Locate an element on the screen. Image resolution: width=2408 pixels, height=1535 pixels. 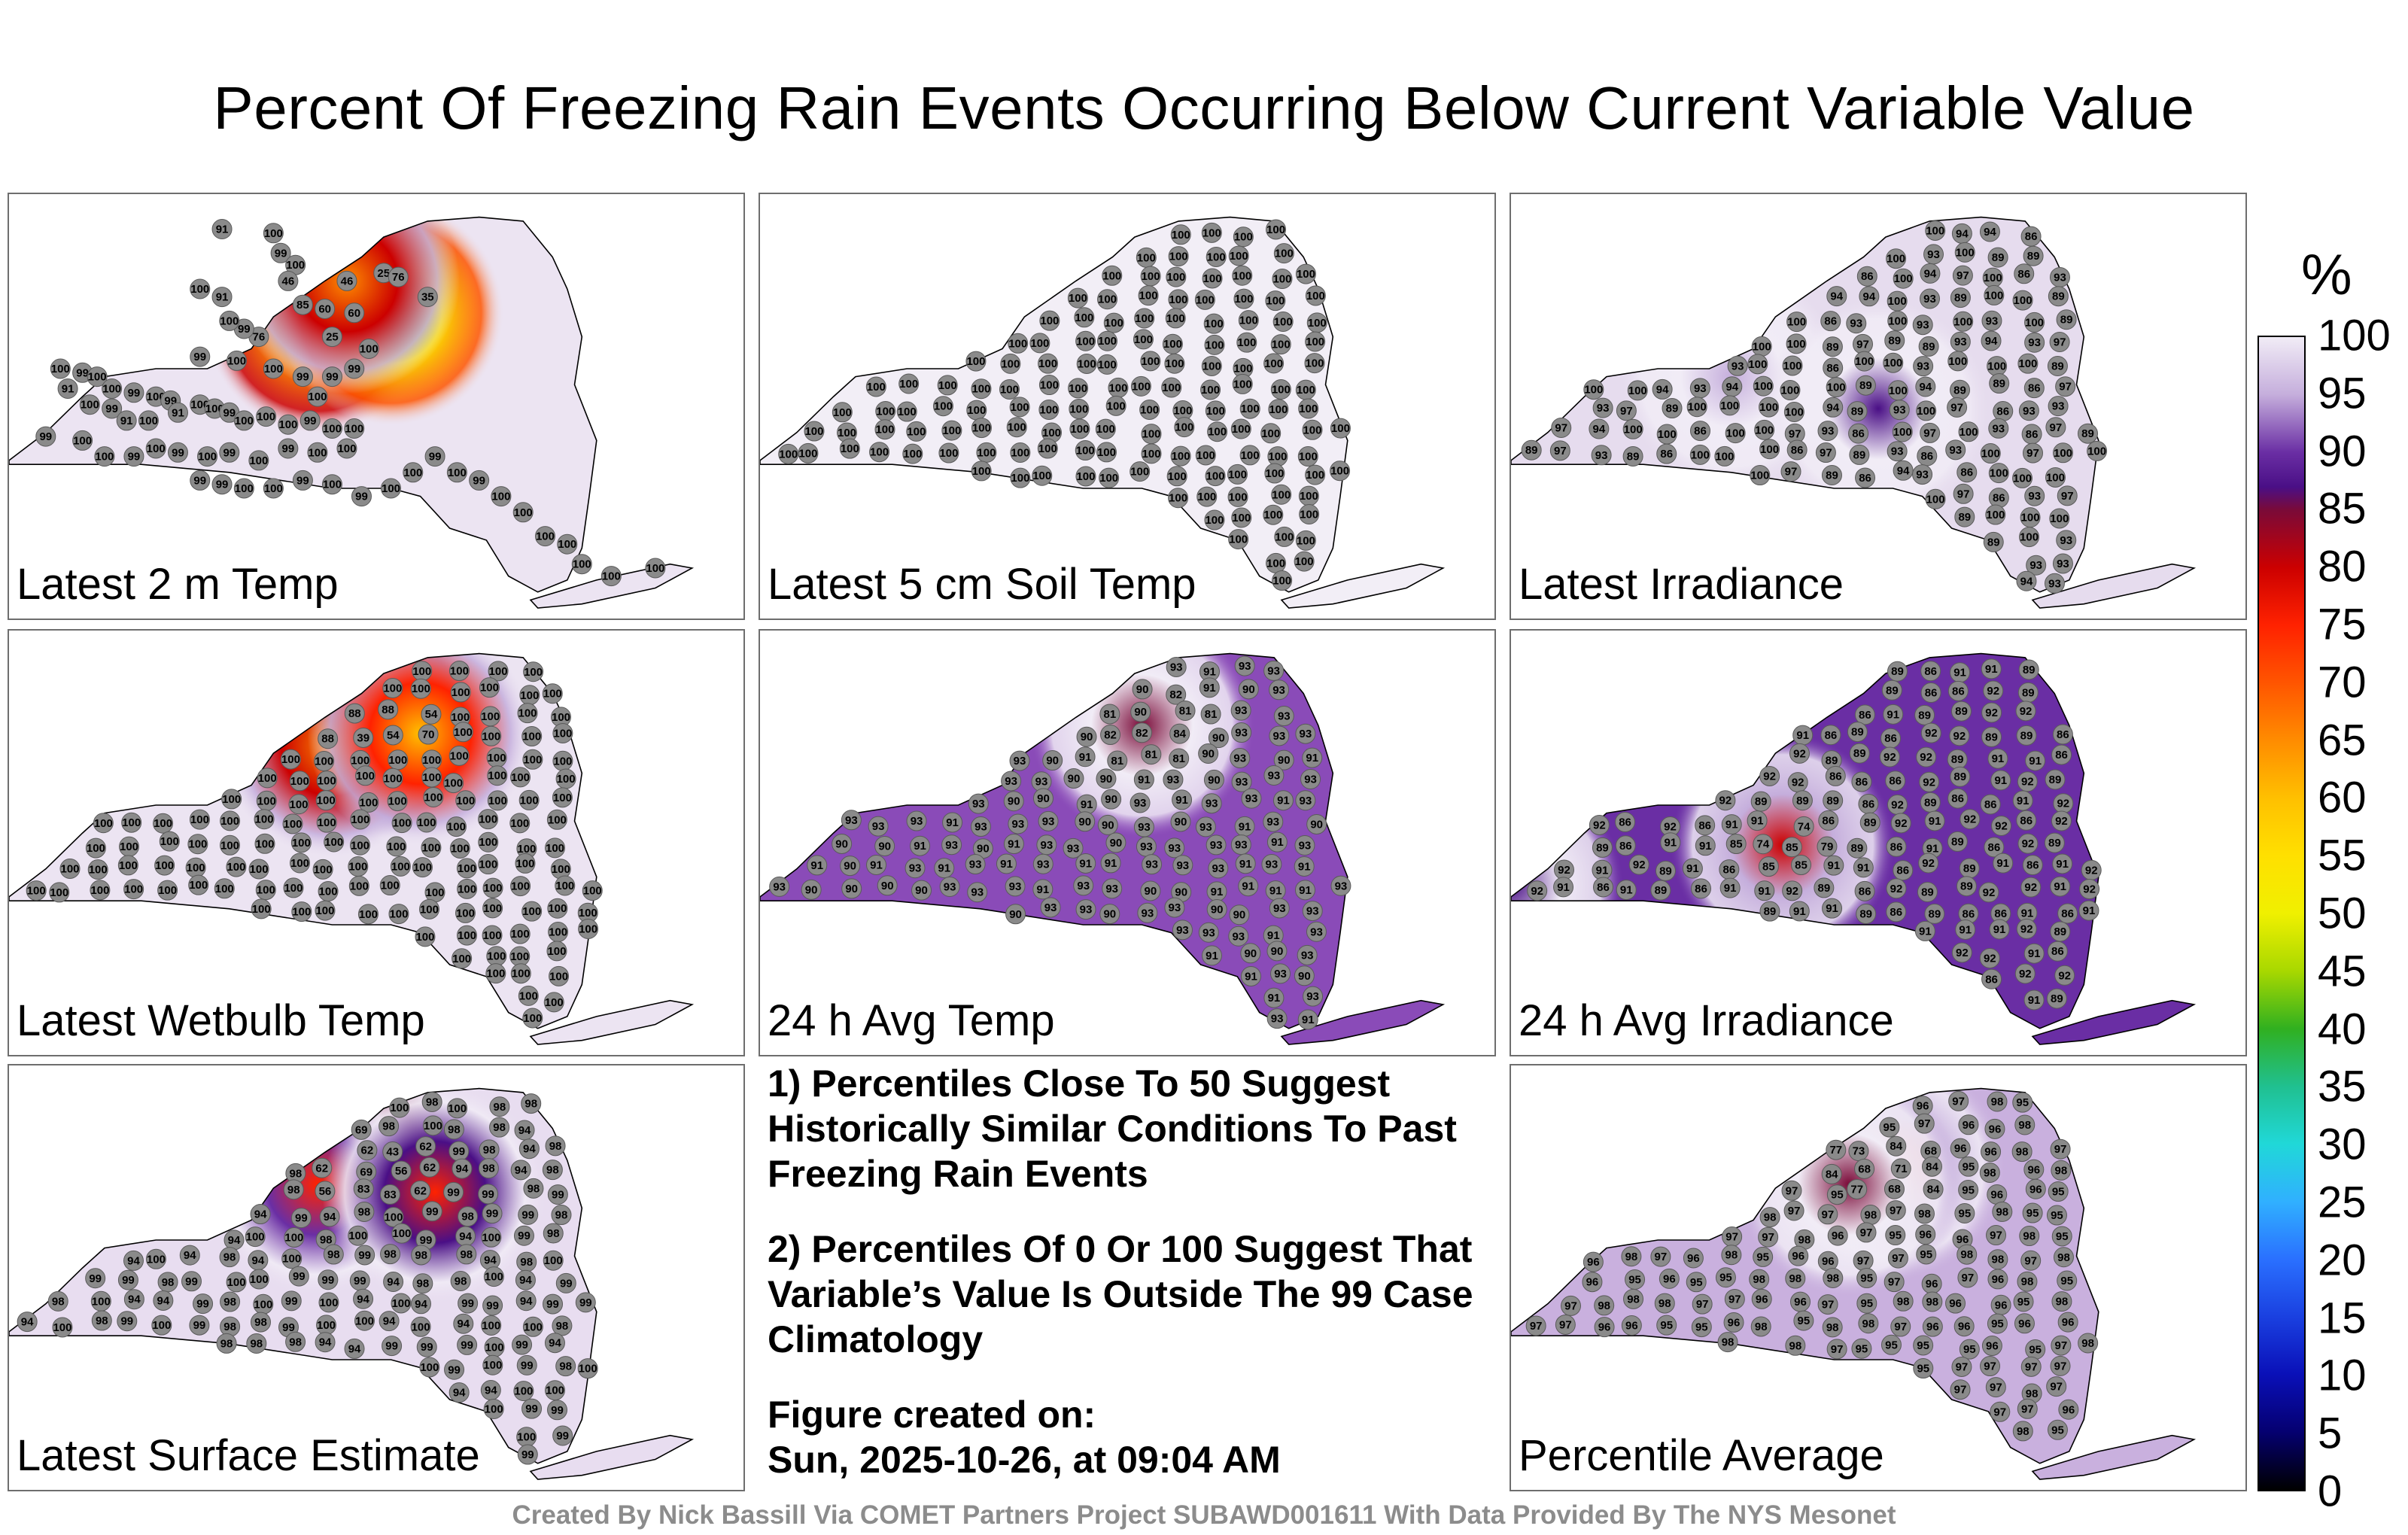
station-marker: 56 is located at coordinates (325, 1191).